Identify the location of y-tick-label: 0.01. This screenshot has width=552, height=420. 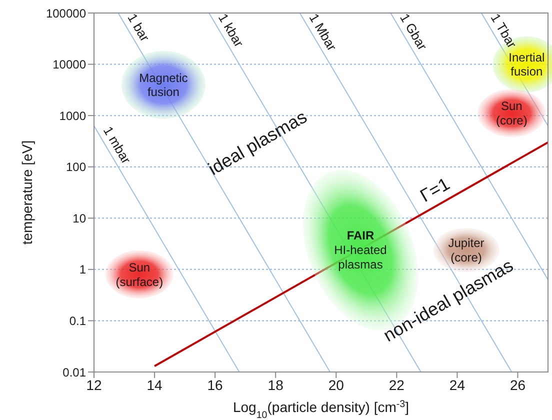
(74, 372).